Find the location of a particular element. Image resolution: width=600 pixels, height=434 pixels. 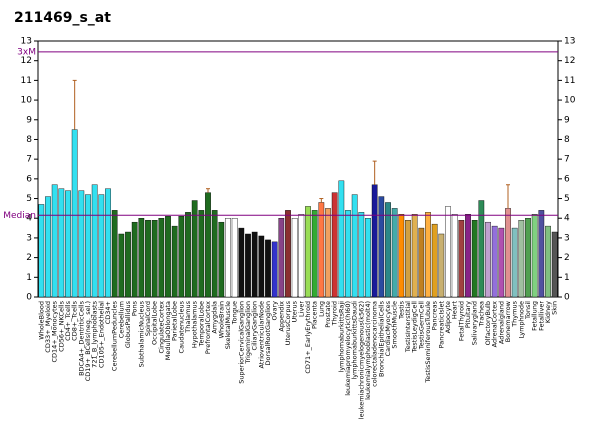

x-tick-label: BDCA4+_DentriticCells is located at coordinates (81, 338).